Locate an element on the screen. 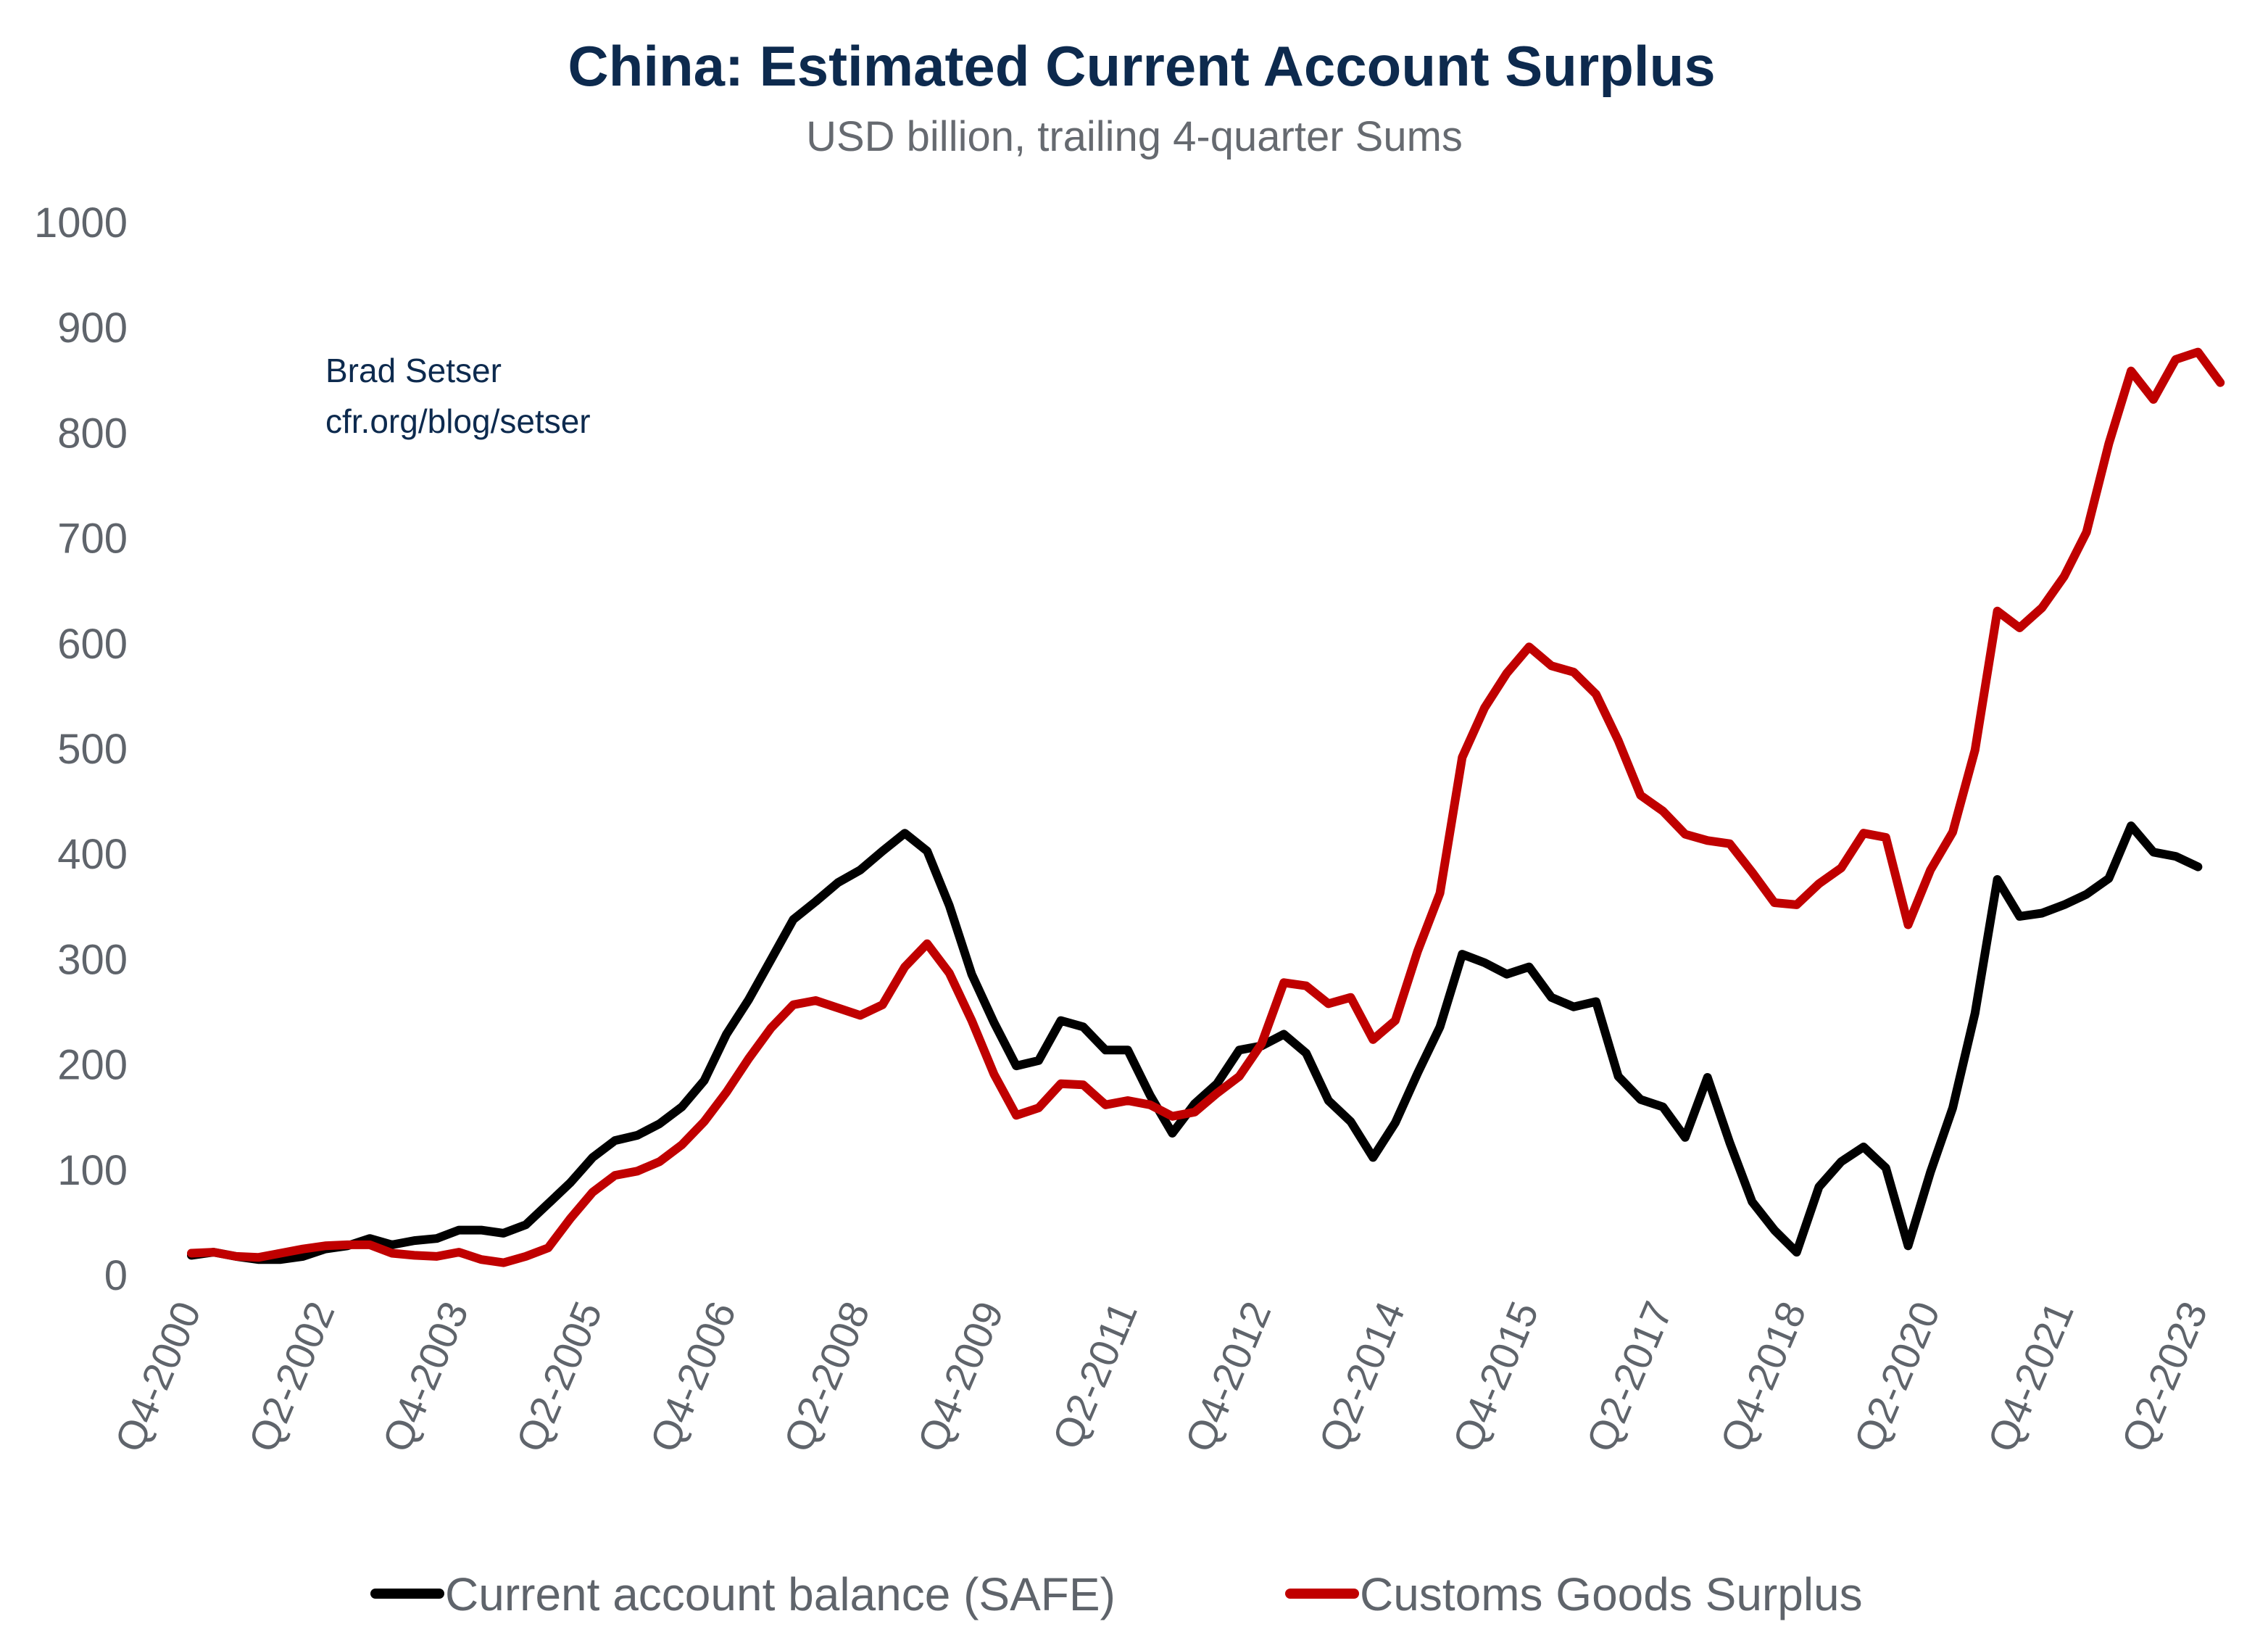 This screenshot has width=2268, height=1648. x-tick-label: Q4-2006 is located at coordinates (692, 1376).